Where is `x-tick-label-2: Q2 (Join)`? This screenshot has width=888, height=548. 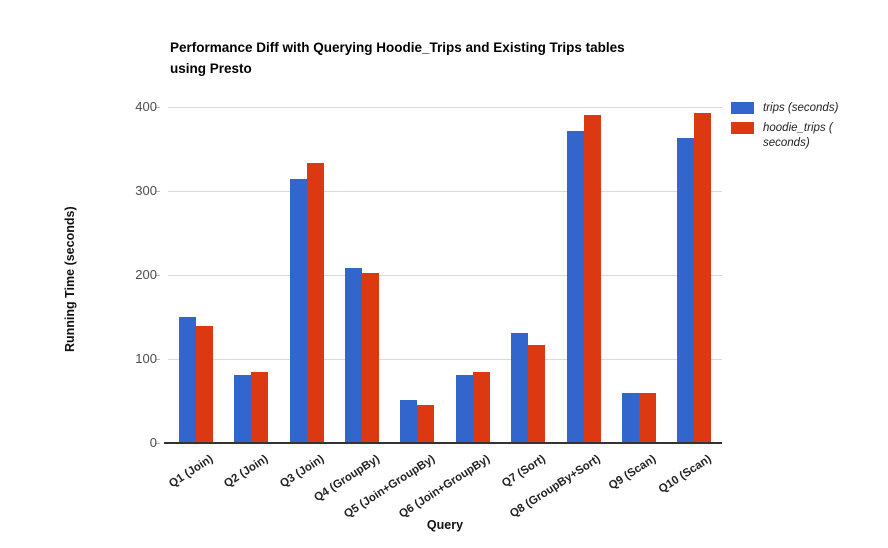
x-tick-label-2: Q2 (Join) is located at coordinates (246, 472).